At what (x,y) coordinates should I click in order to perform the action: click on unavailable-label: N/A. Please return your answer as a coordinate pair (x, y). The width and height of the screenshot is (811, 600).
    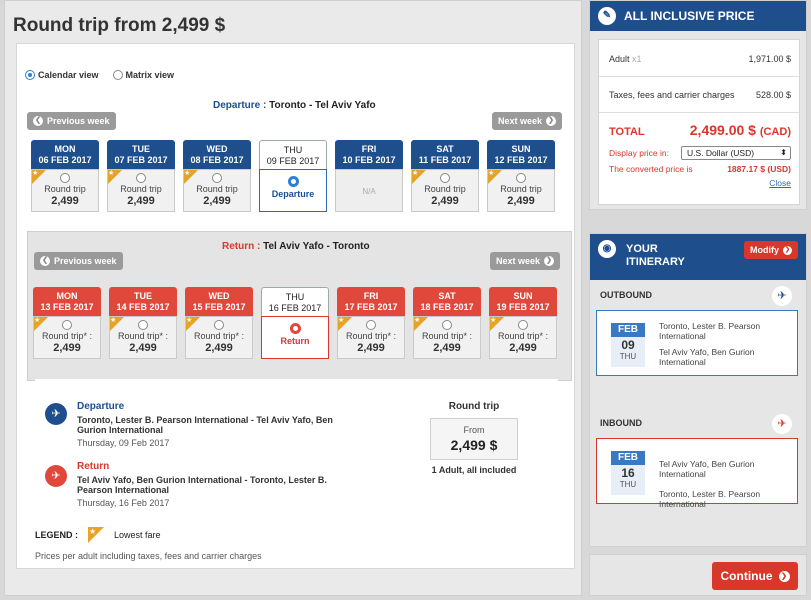
    Looking at the image, I should click on (369, 191).